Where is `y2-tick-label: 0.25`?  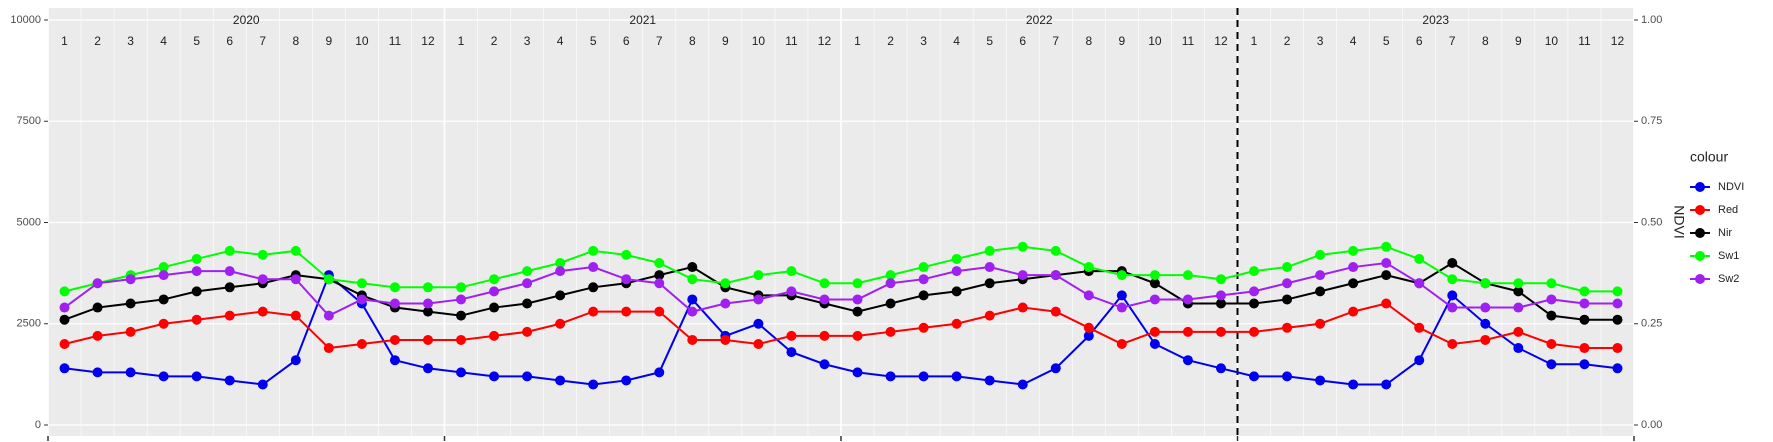
y2-tick-label: 0.25 is located at coordinates (1651, 324).